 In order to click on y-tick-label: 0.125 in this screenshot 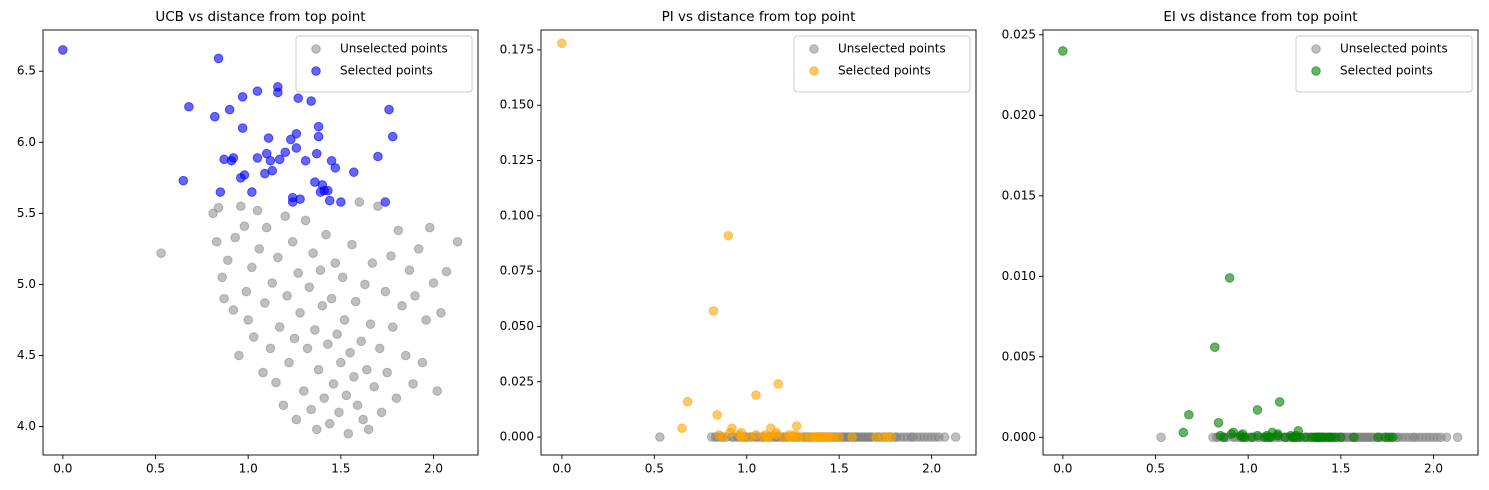, I will do `click(517, 160)`.